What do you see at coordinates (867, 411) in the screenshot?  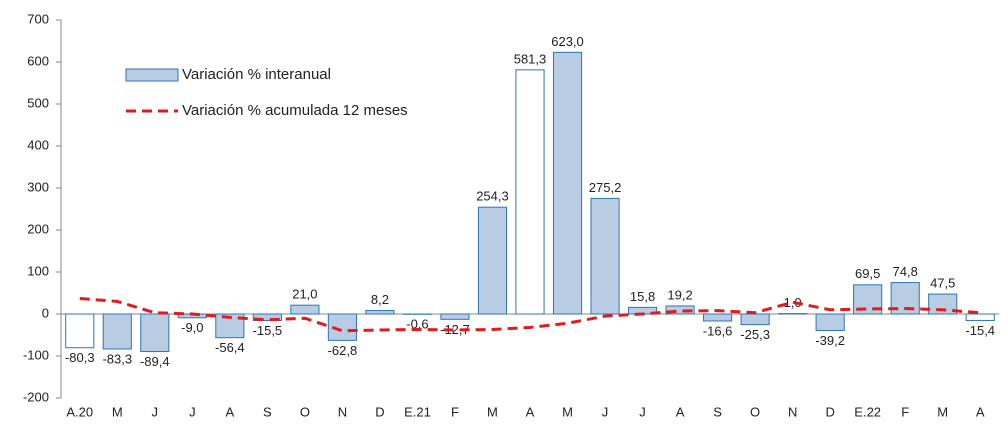 I see `x-tick-label: E.22` at bounding box center [867, 411].